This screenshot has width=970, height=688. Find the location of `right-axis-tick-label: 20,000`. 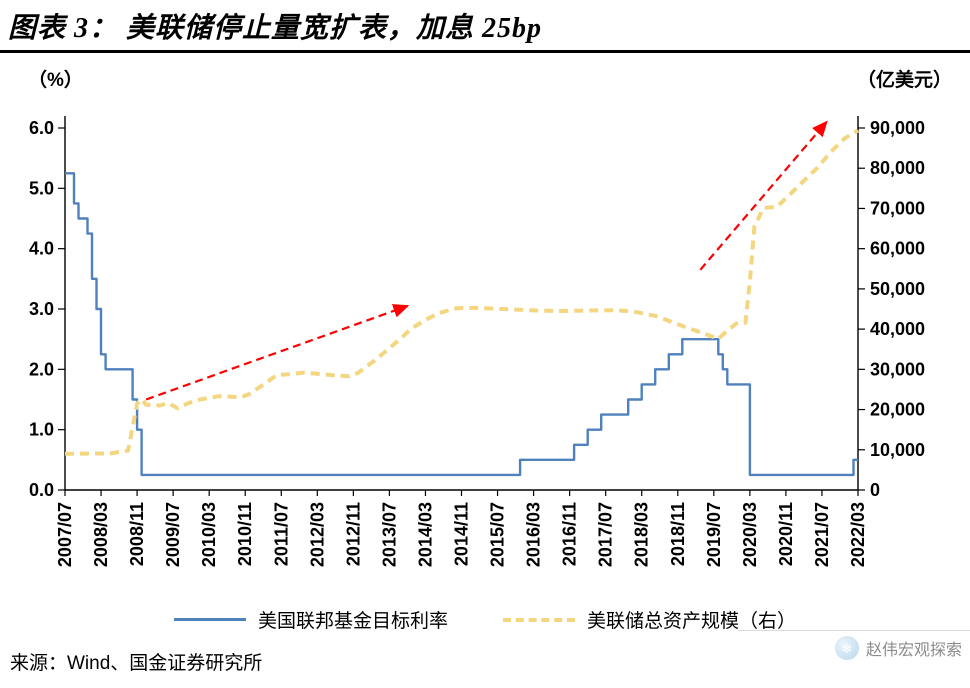

right-axis-tick-label: 20,000 is located at coordinates (897, 410).